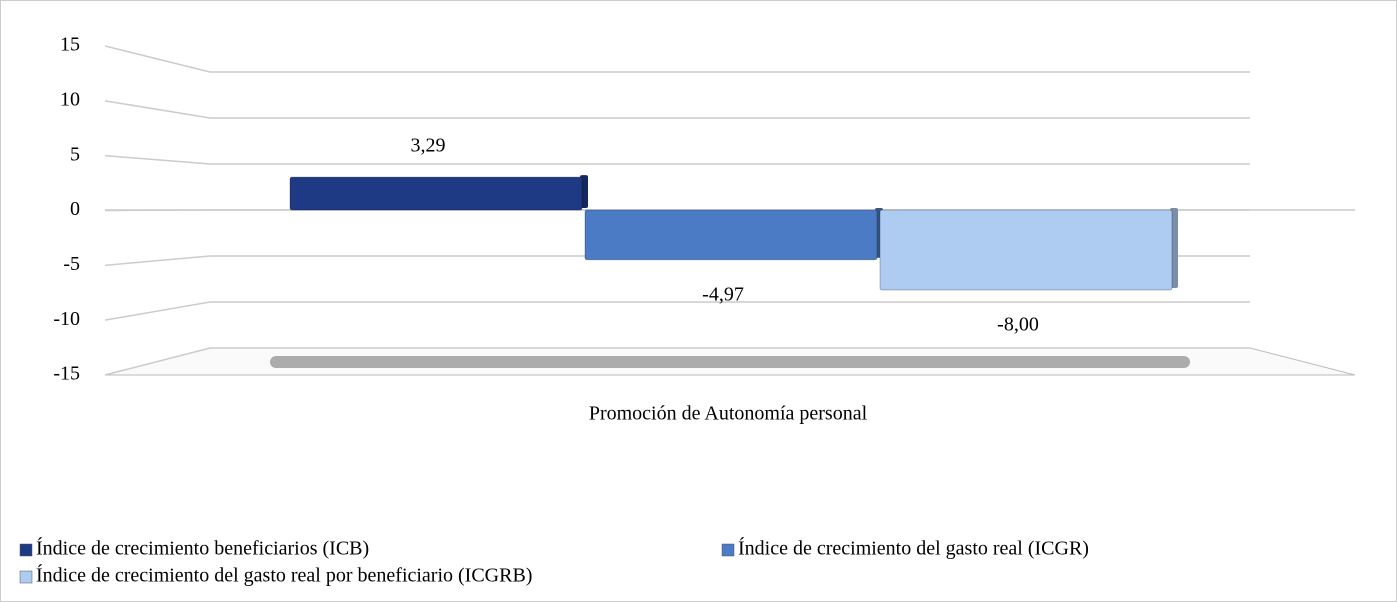 This screenshot has height=602, width=1397. What do you see at coordinates (75, 209) in the screenshot?
I see `y-tick-label: 0` at bounding box center [75, 209].